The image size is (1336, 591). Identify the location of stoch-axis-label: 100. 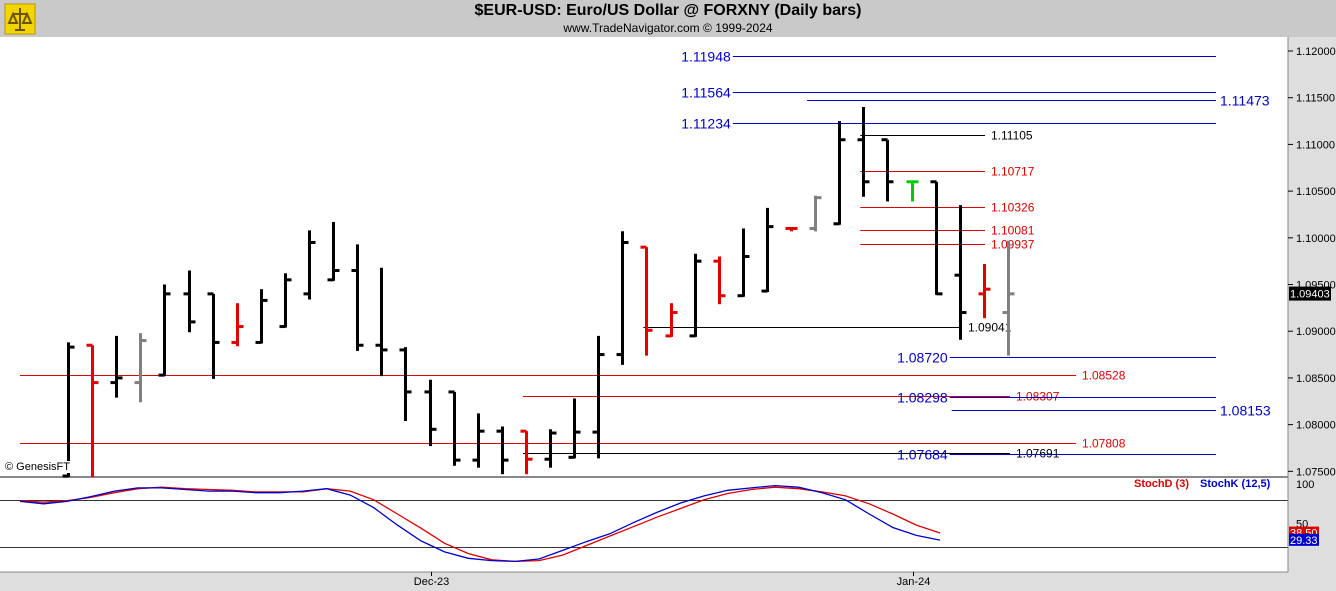
(1305, 485).